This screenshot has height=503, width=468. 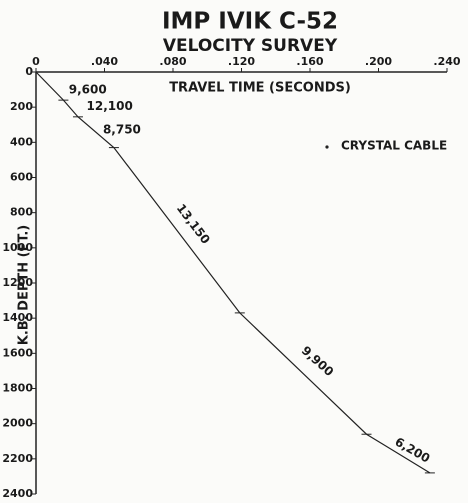 I want to click on y-tick-label: 1200, so click(x=17, y=282).